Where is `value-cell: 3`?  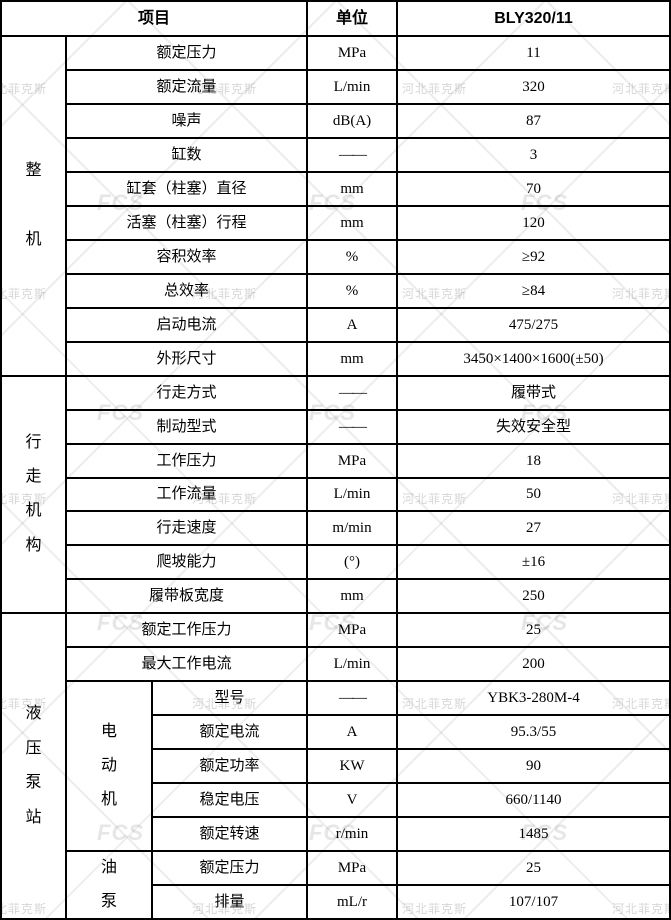
value-cell: 3 is located at coordinates (534, 155).